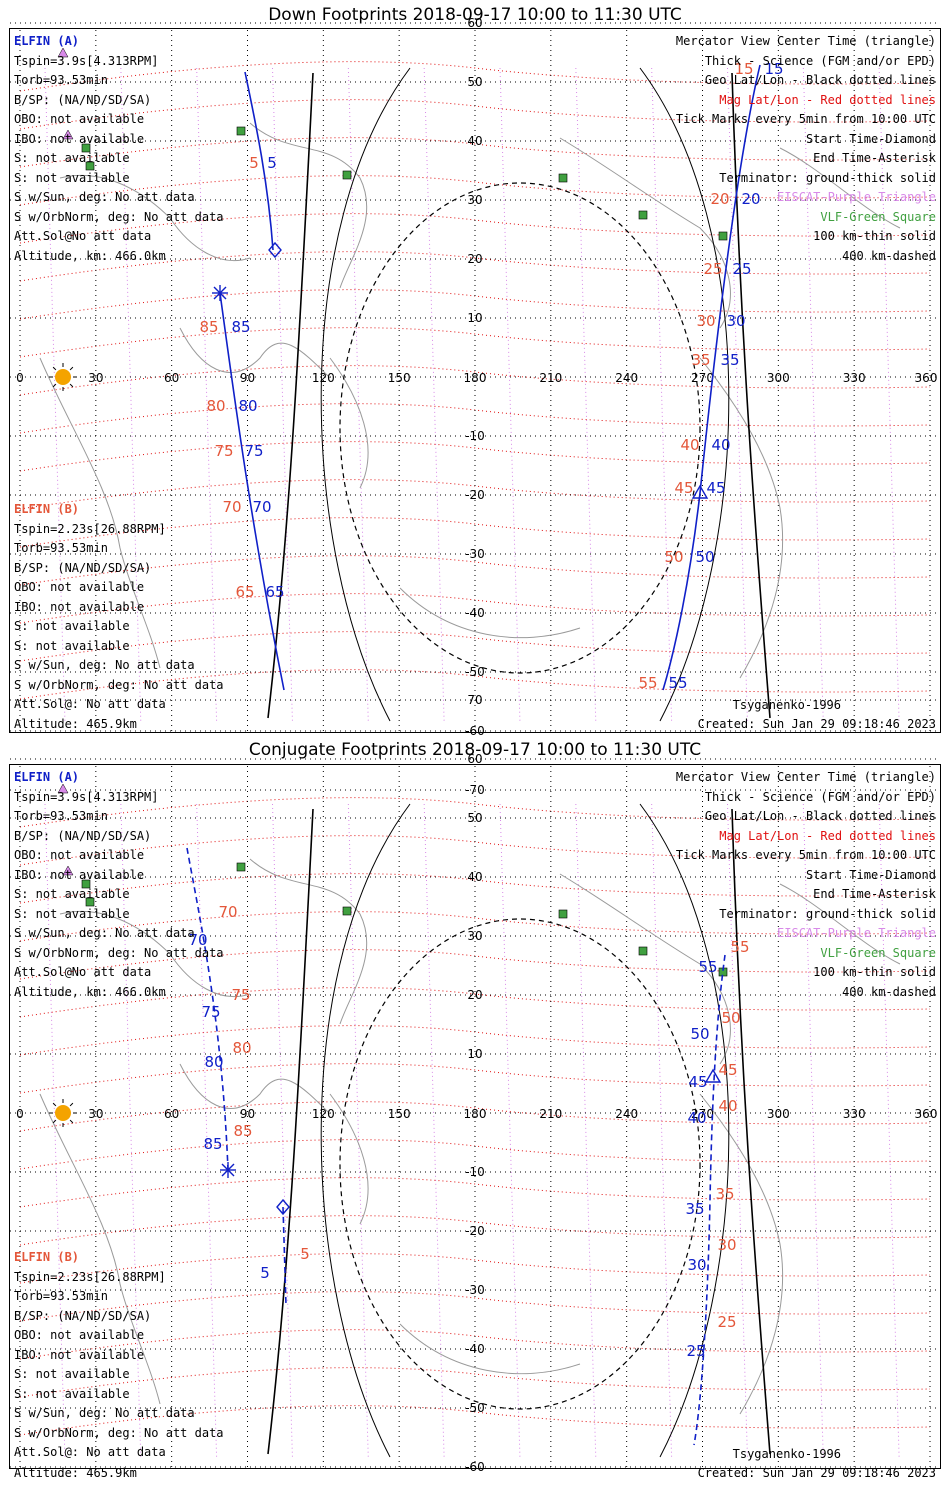  Describe the element at coordinates (696, 1265) in the screenshot. I see `tick-label-blue: 30` at that location.